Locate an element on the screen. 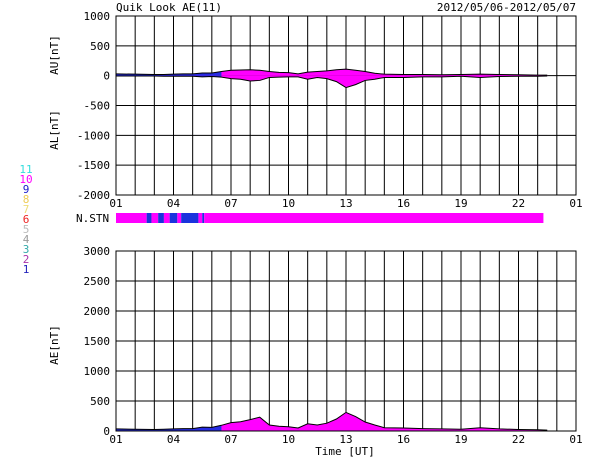  station-count-label: N.STN is located at coordinates (92, 218).